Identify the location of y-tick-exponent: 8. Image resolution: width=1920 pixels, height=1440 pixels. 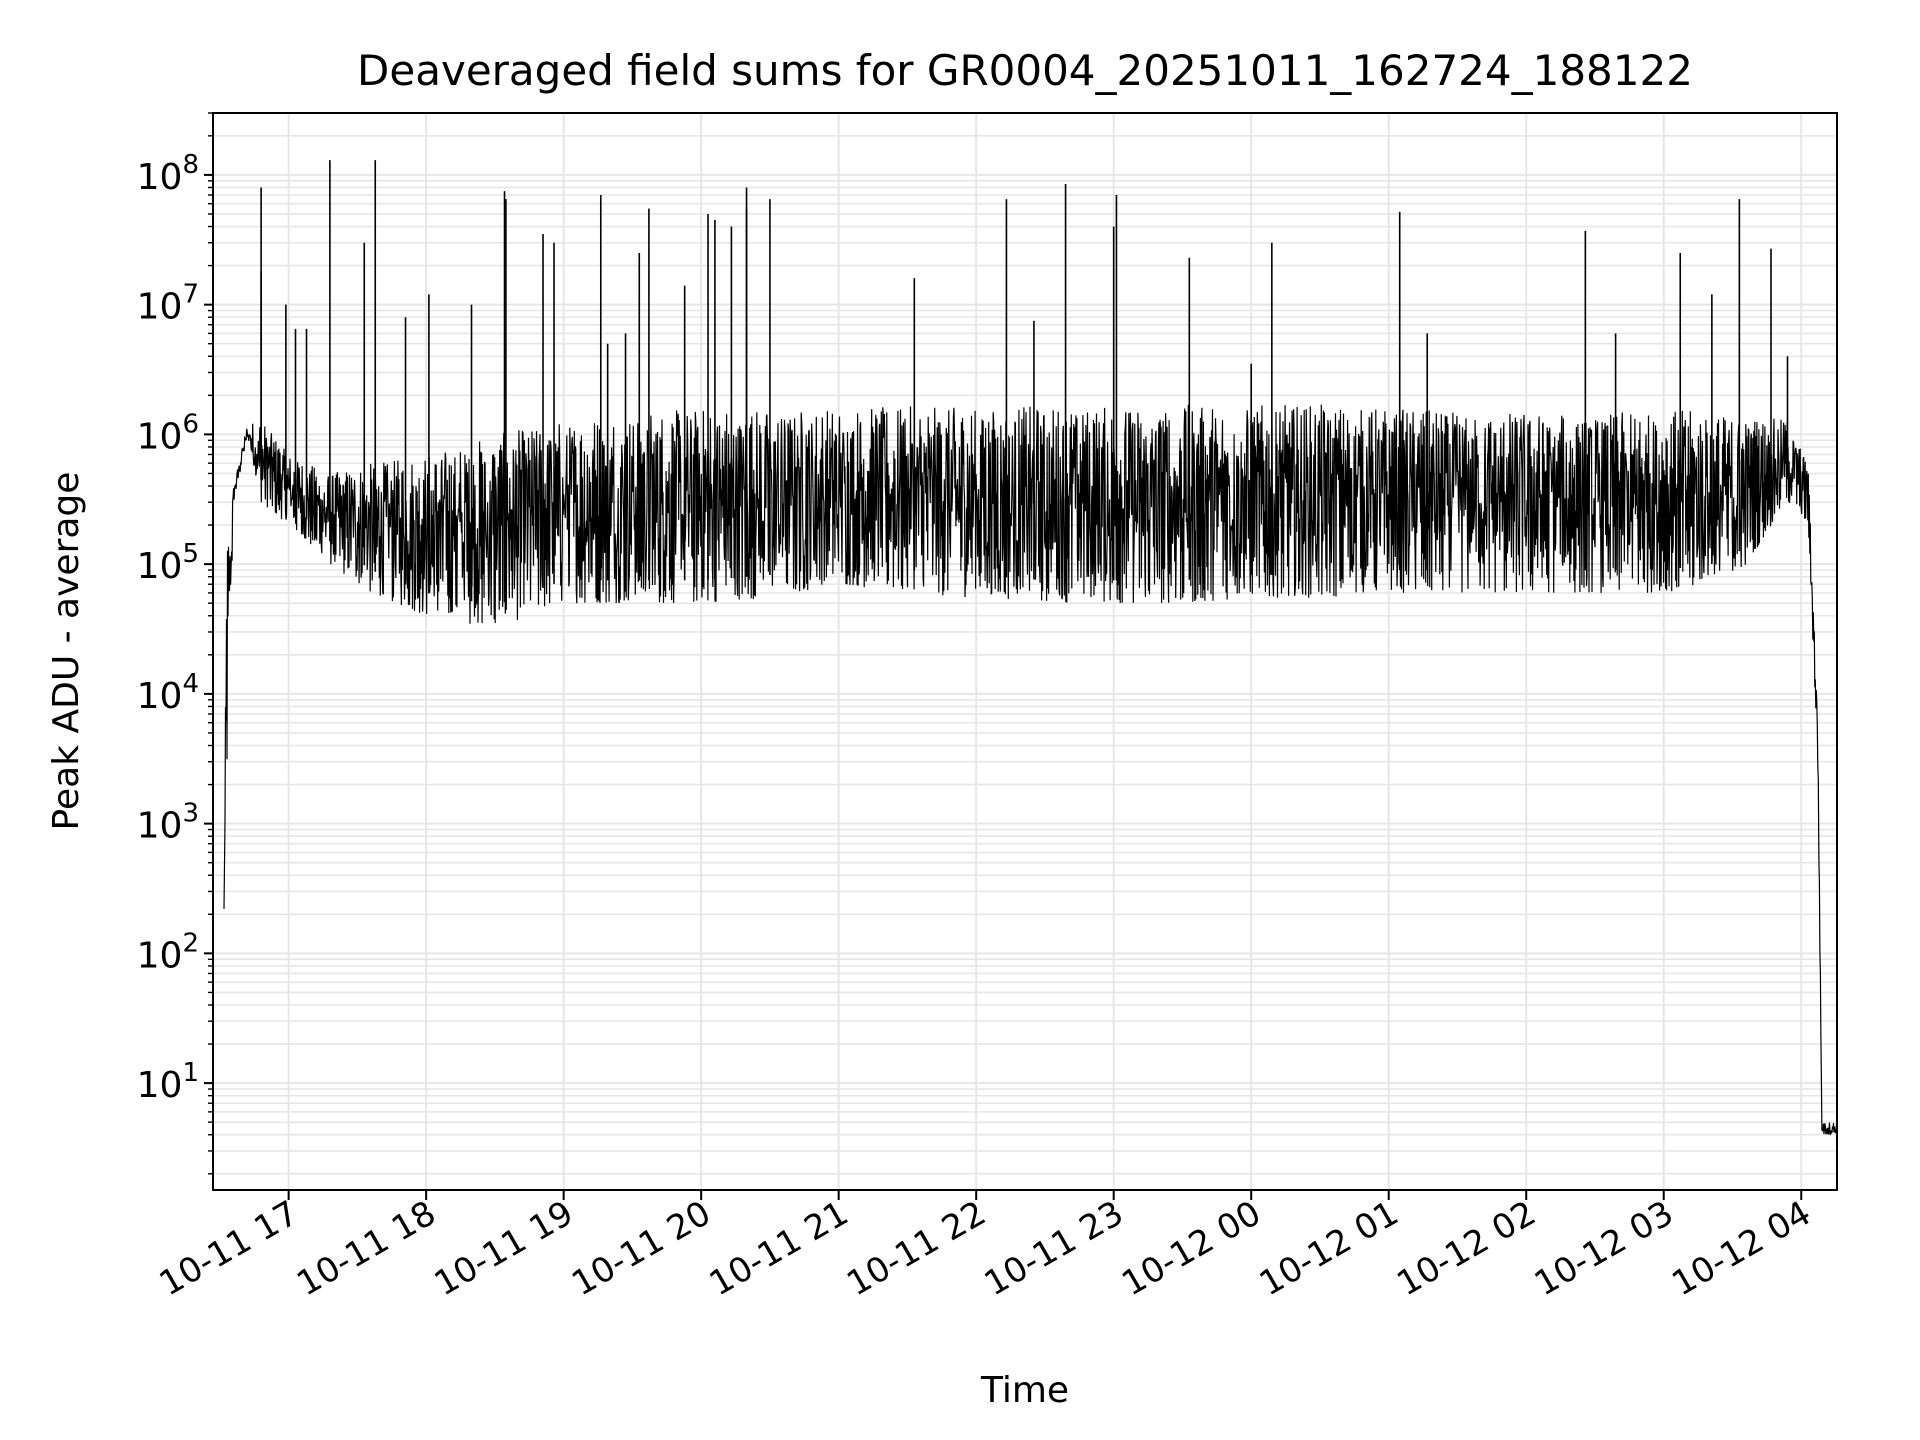
(190, 165).